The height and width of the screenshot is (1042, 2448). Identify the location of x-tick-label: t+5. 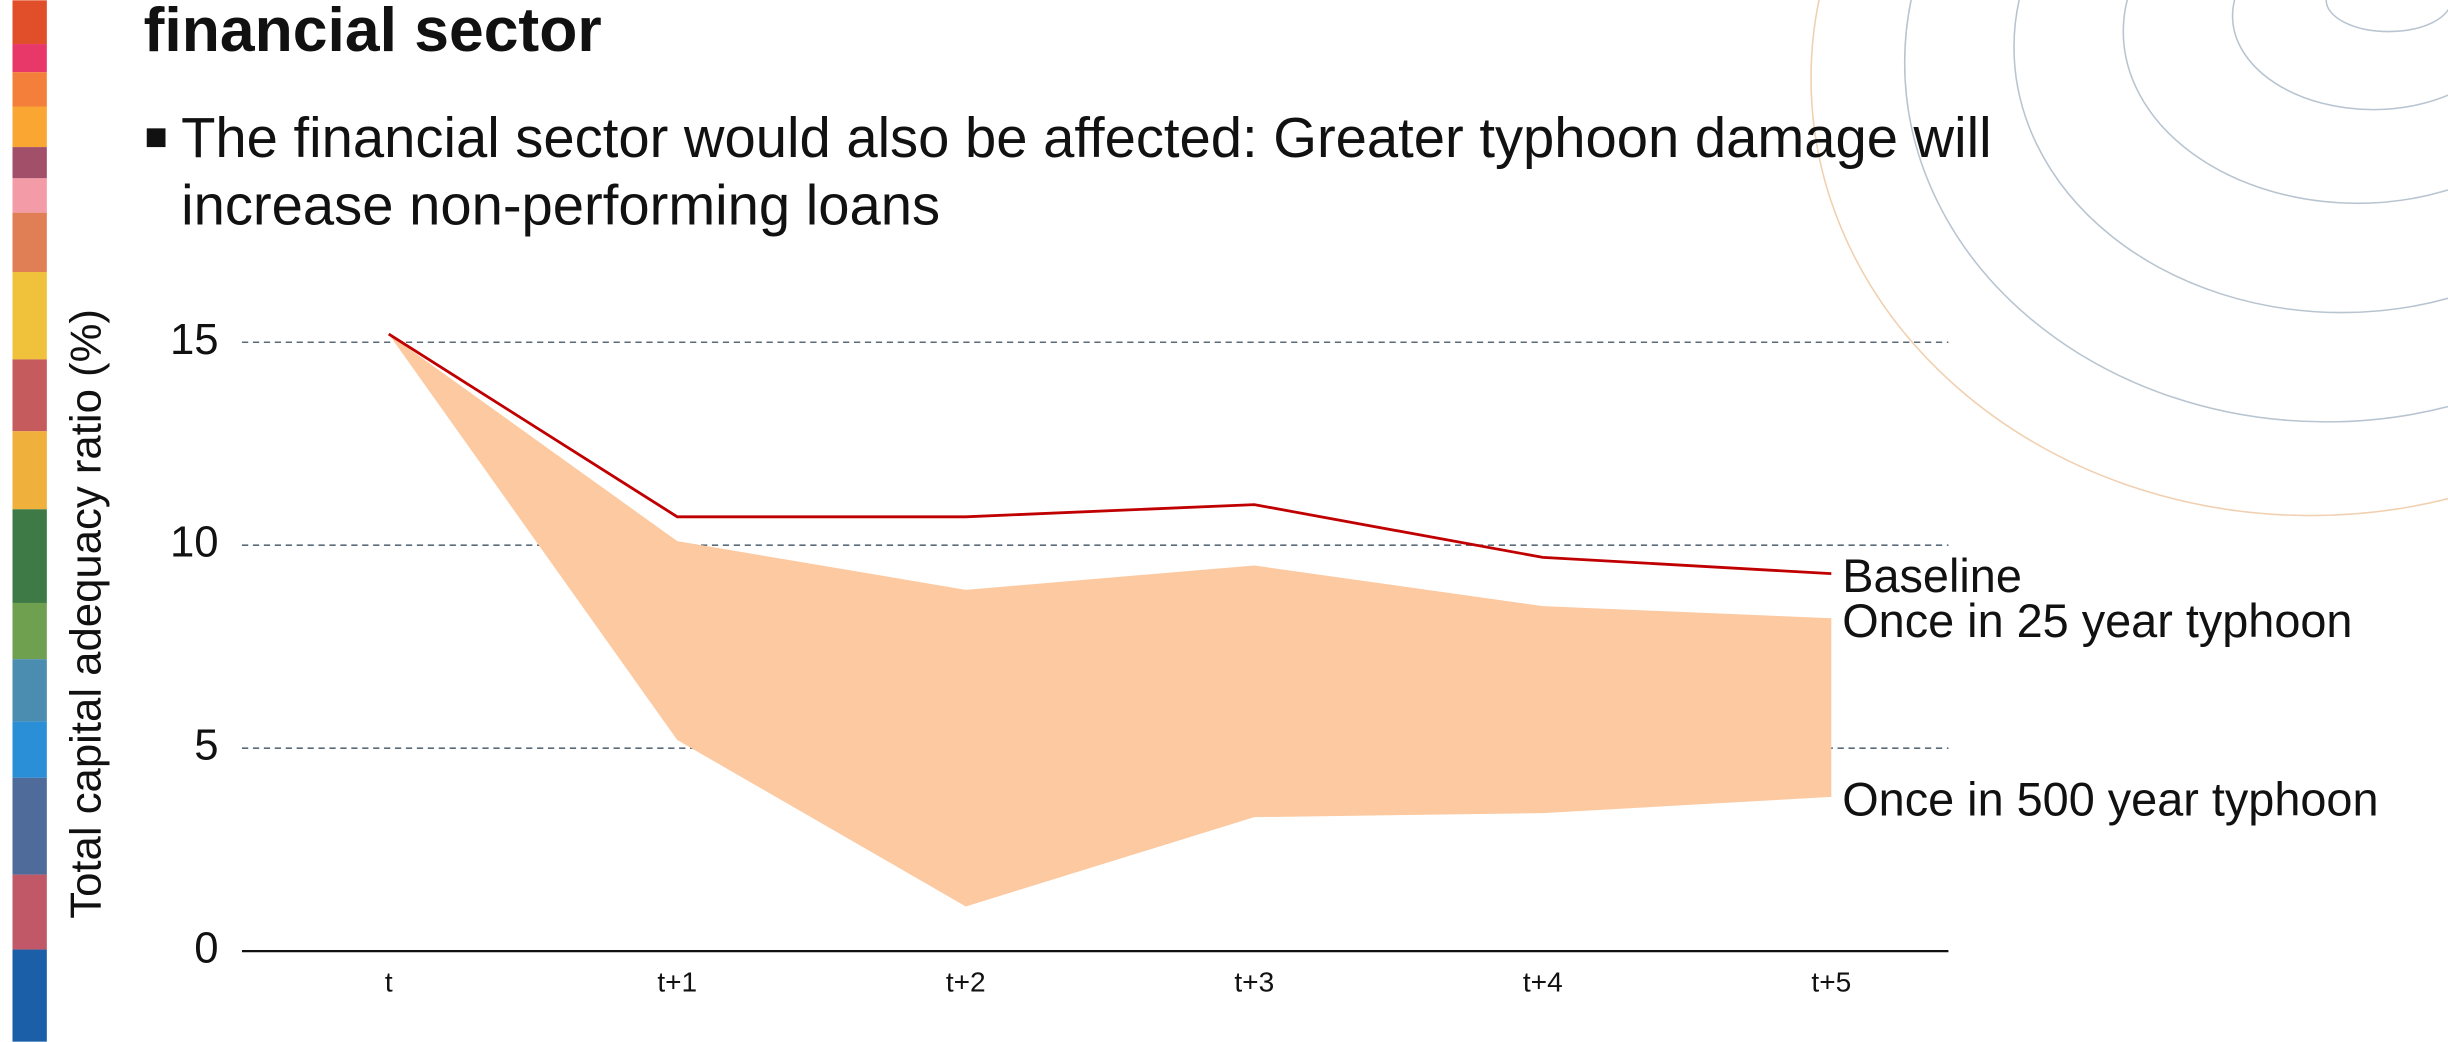
(1831, 981).